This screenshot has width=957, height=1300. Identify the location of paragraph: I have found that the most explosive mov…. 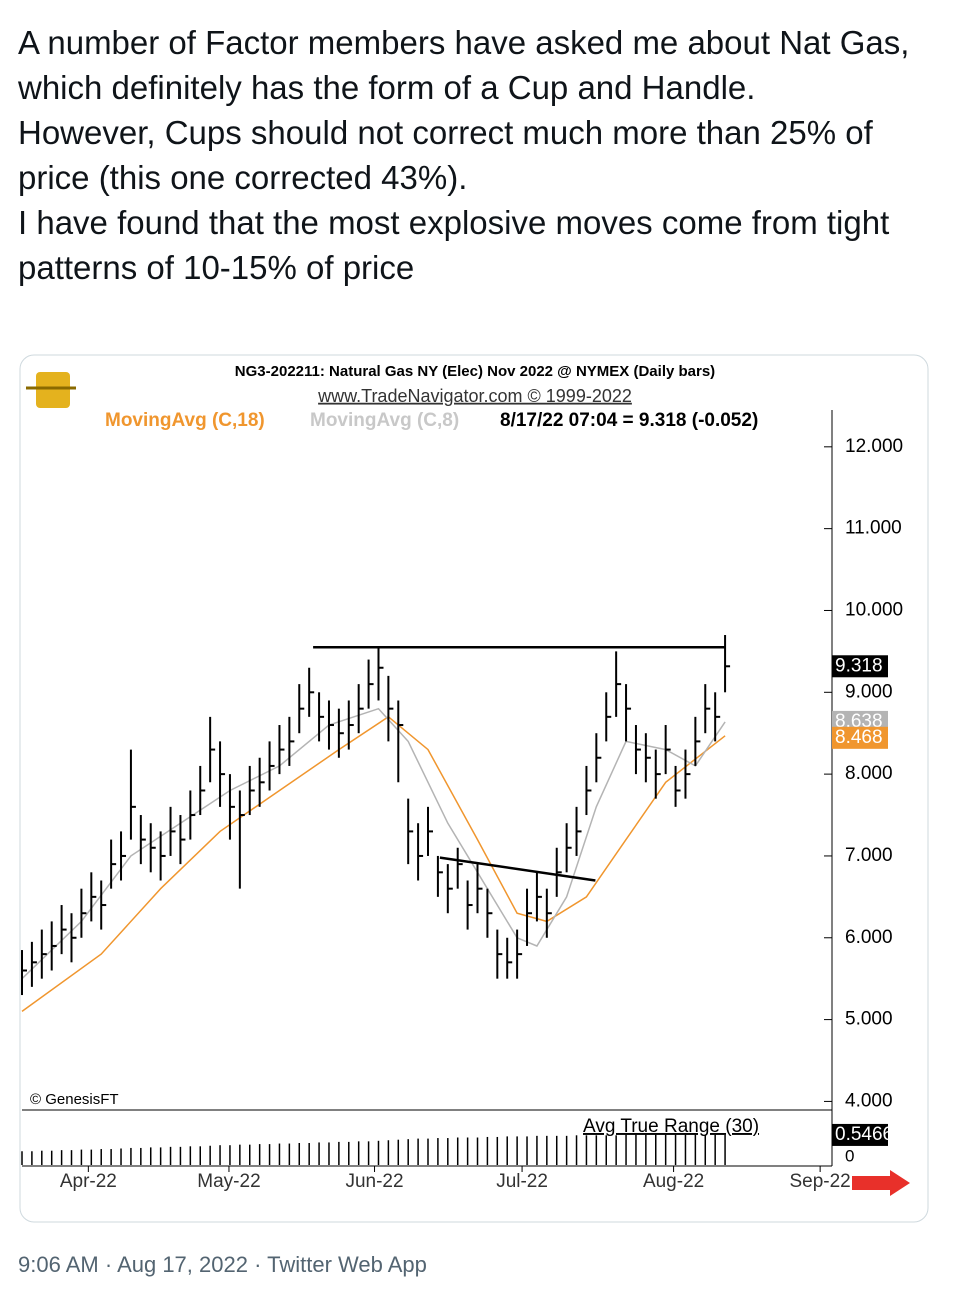
(454, 245).